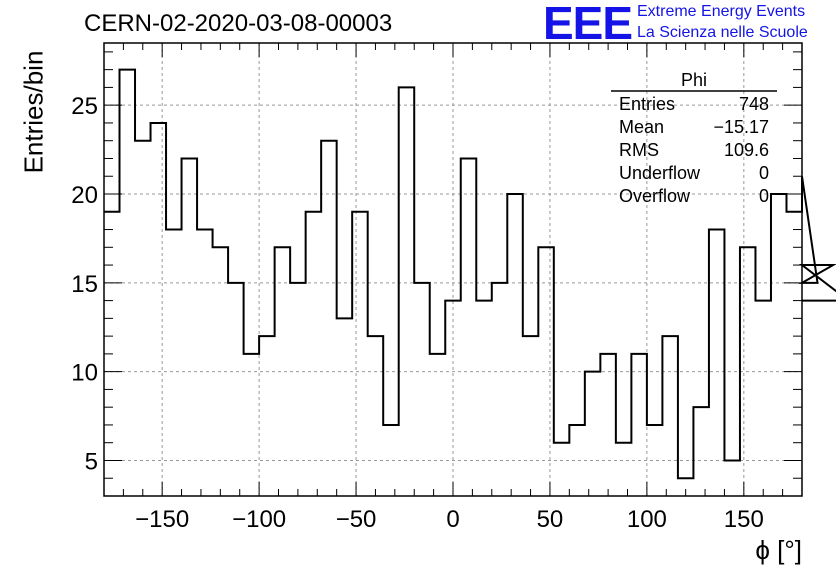  I want to click on stats-row-value: 748, so click(754, 104).